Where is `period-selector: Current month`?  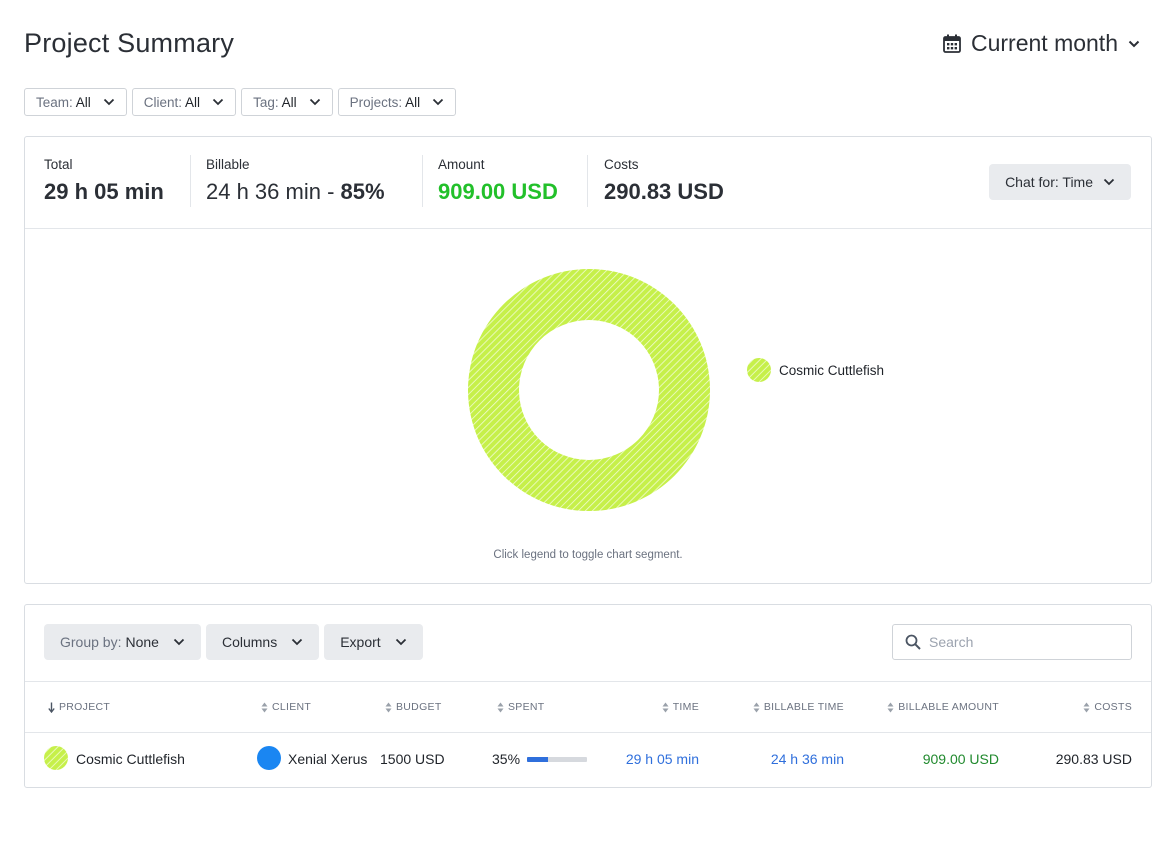
period-selector: Current month is located at coordinates (1041, 43).